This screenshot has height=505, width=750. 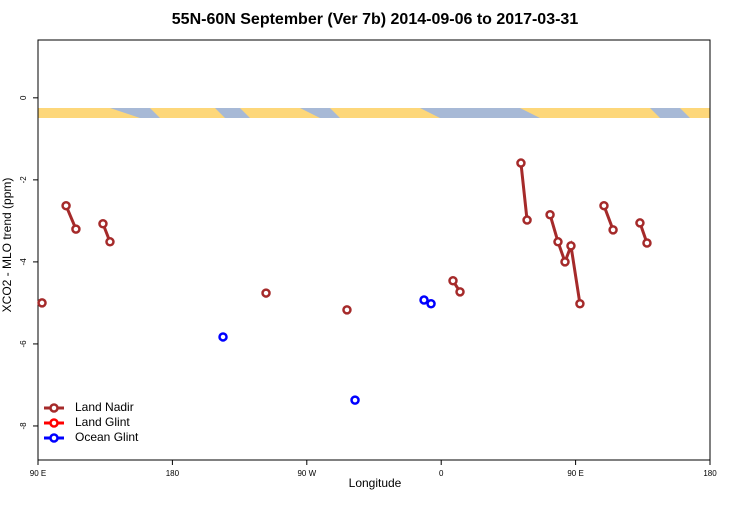 I want to click on y-tick-label: -2, so click(x=23, y=180).